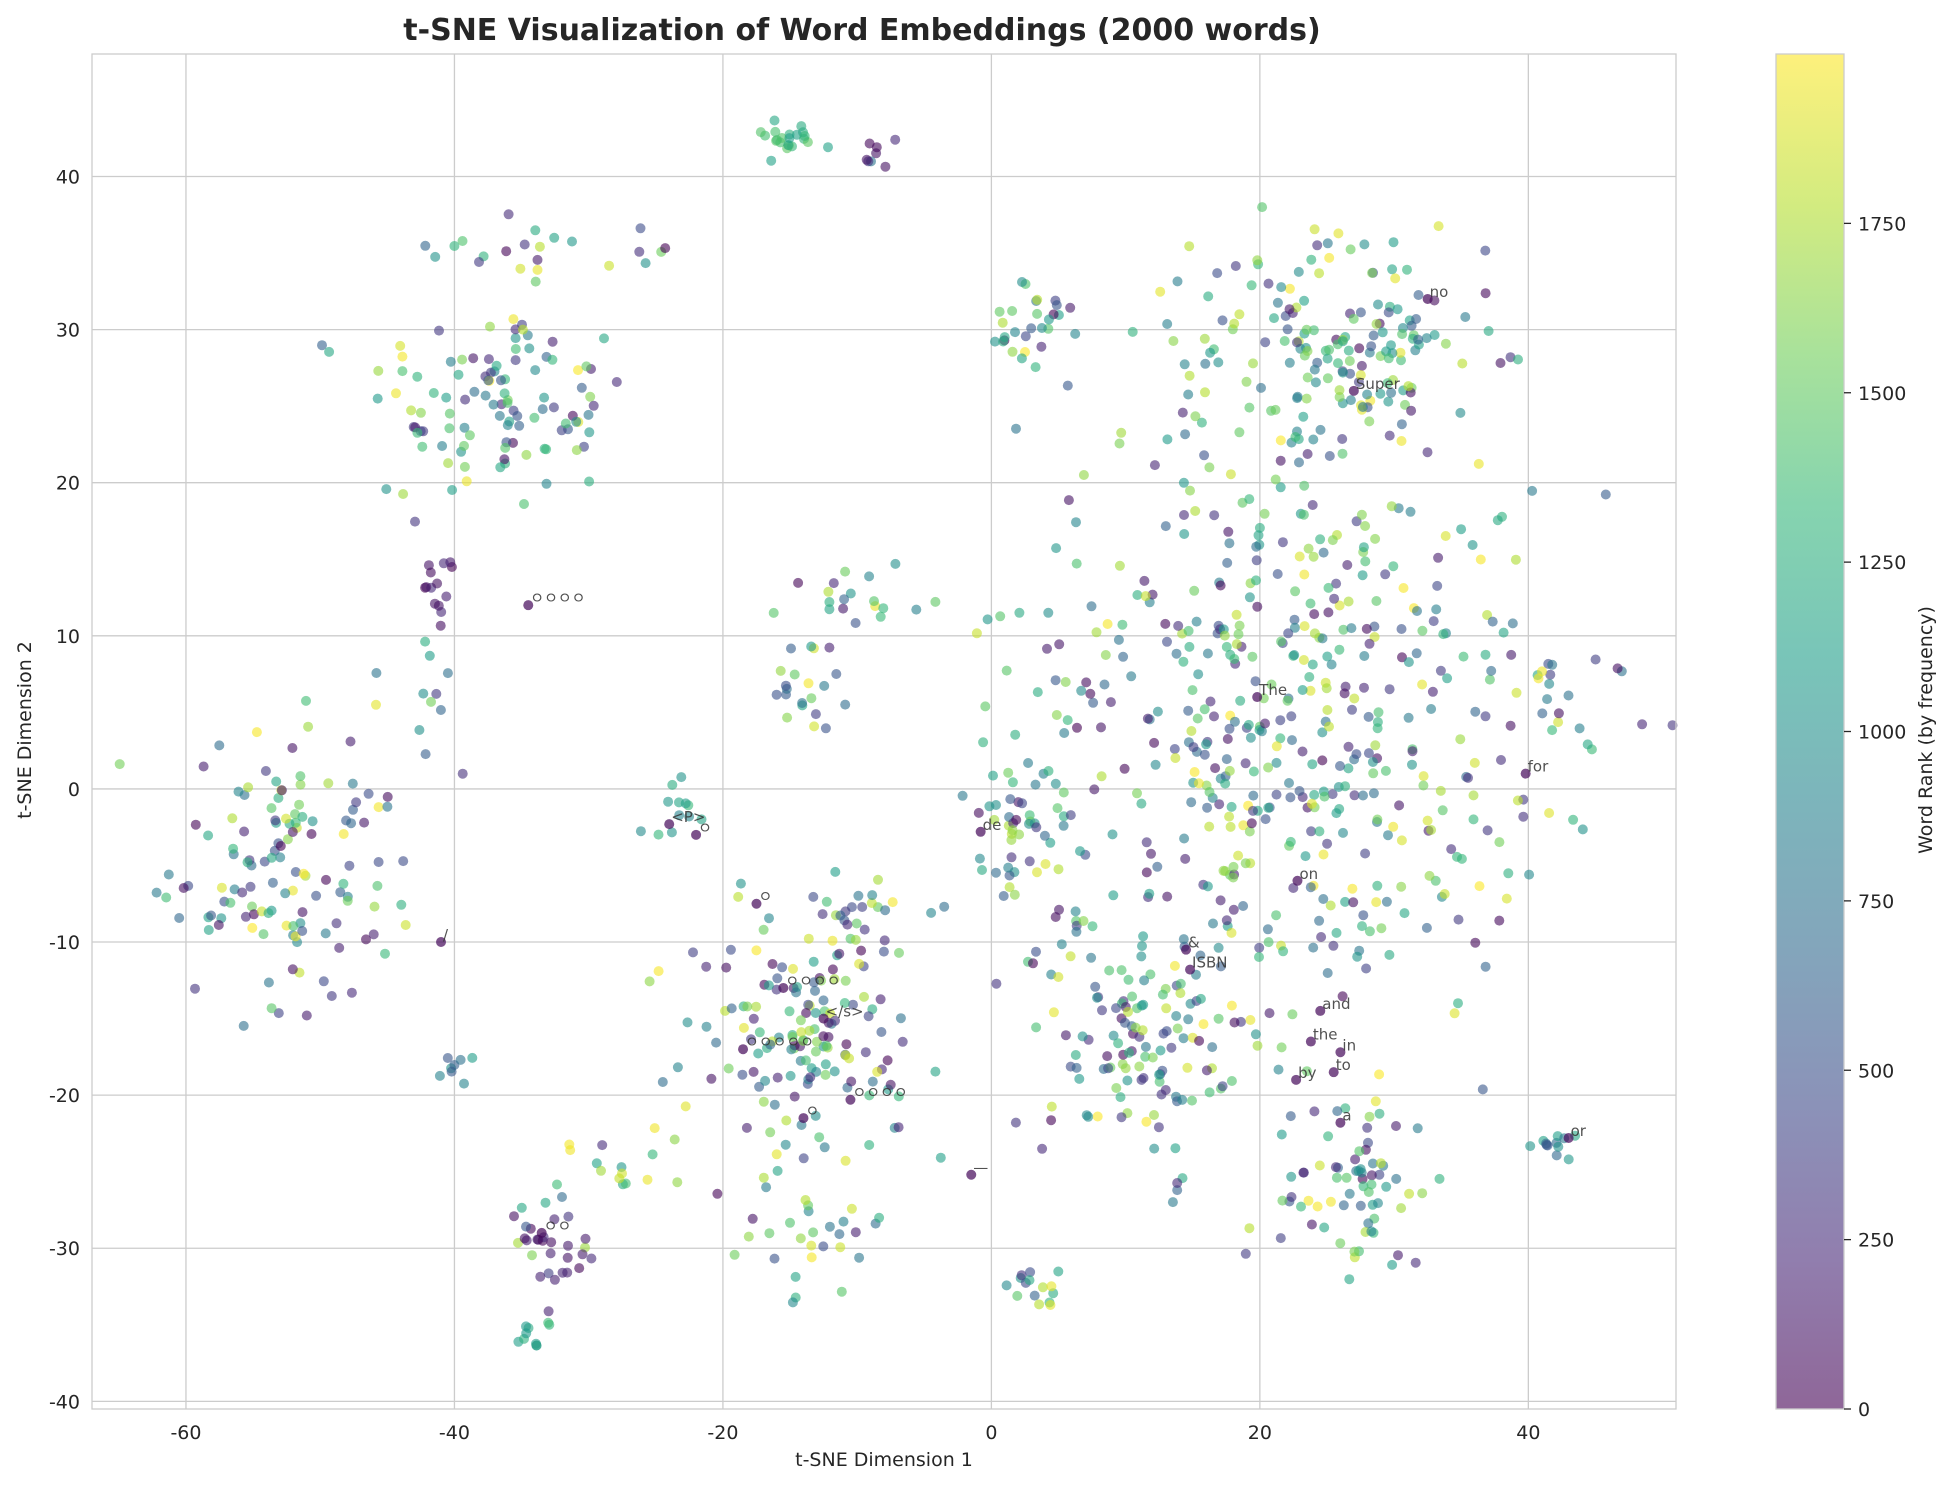 The height and width of the screenshot is (1489, 1951). Describe the element at coordinates (68, 331) in the screenshot. I see `y-tick-label: 30` at that location.